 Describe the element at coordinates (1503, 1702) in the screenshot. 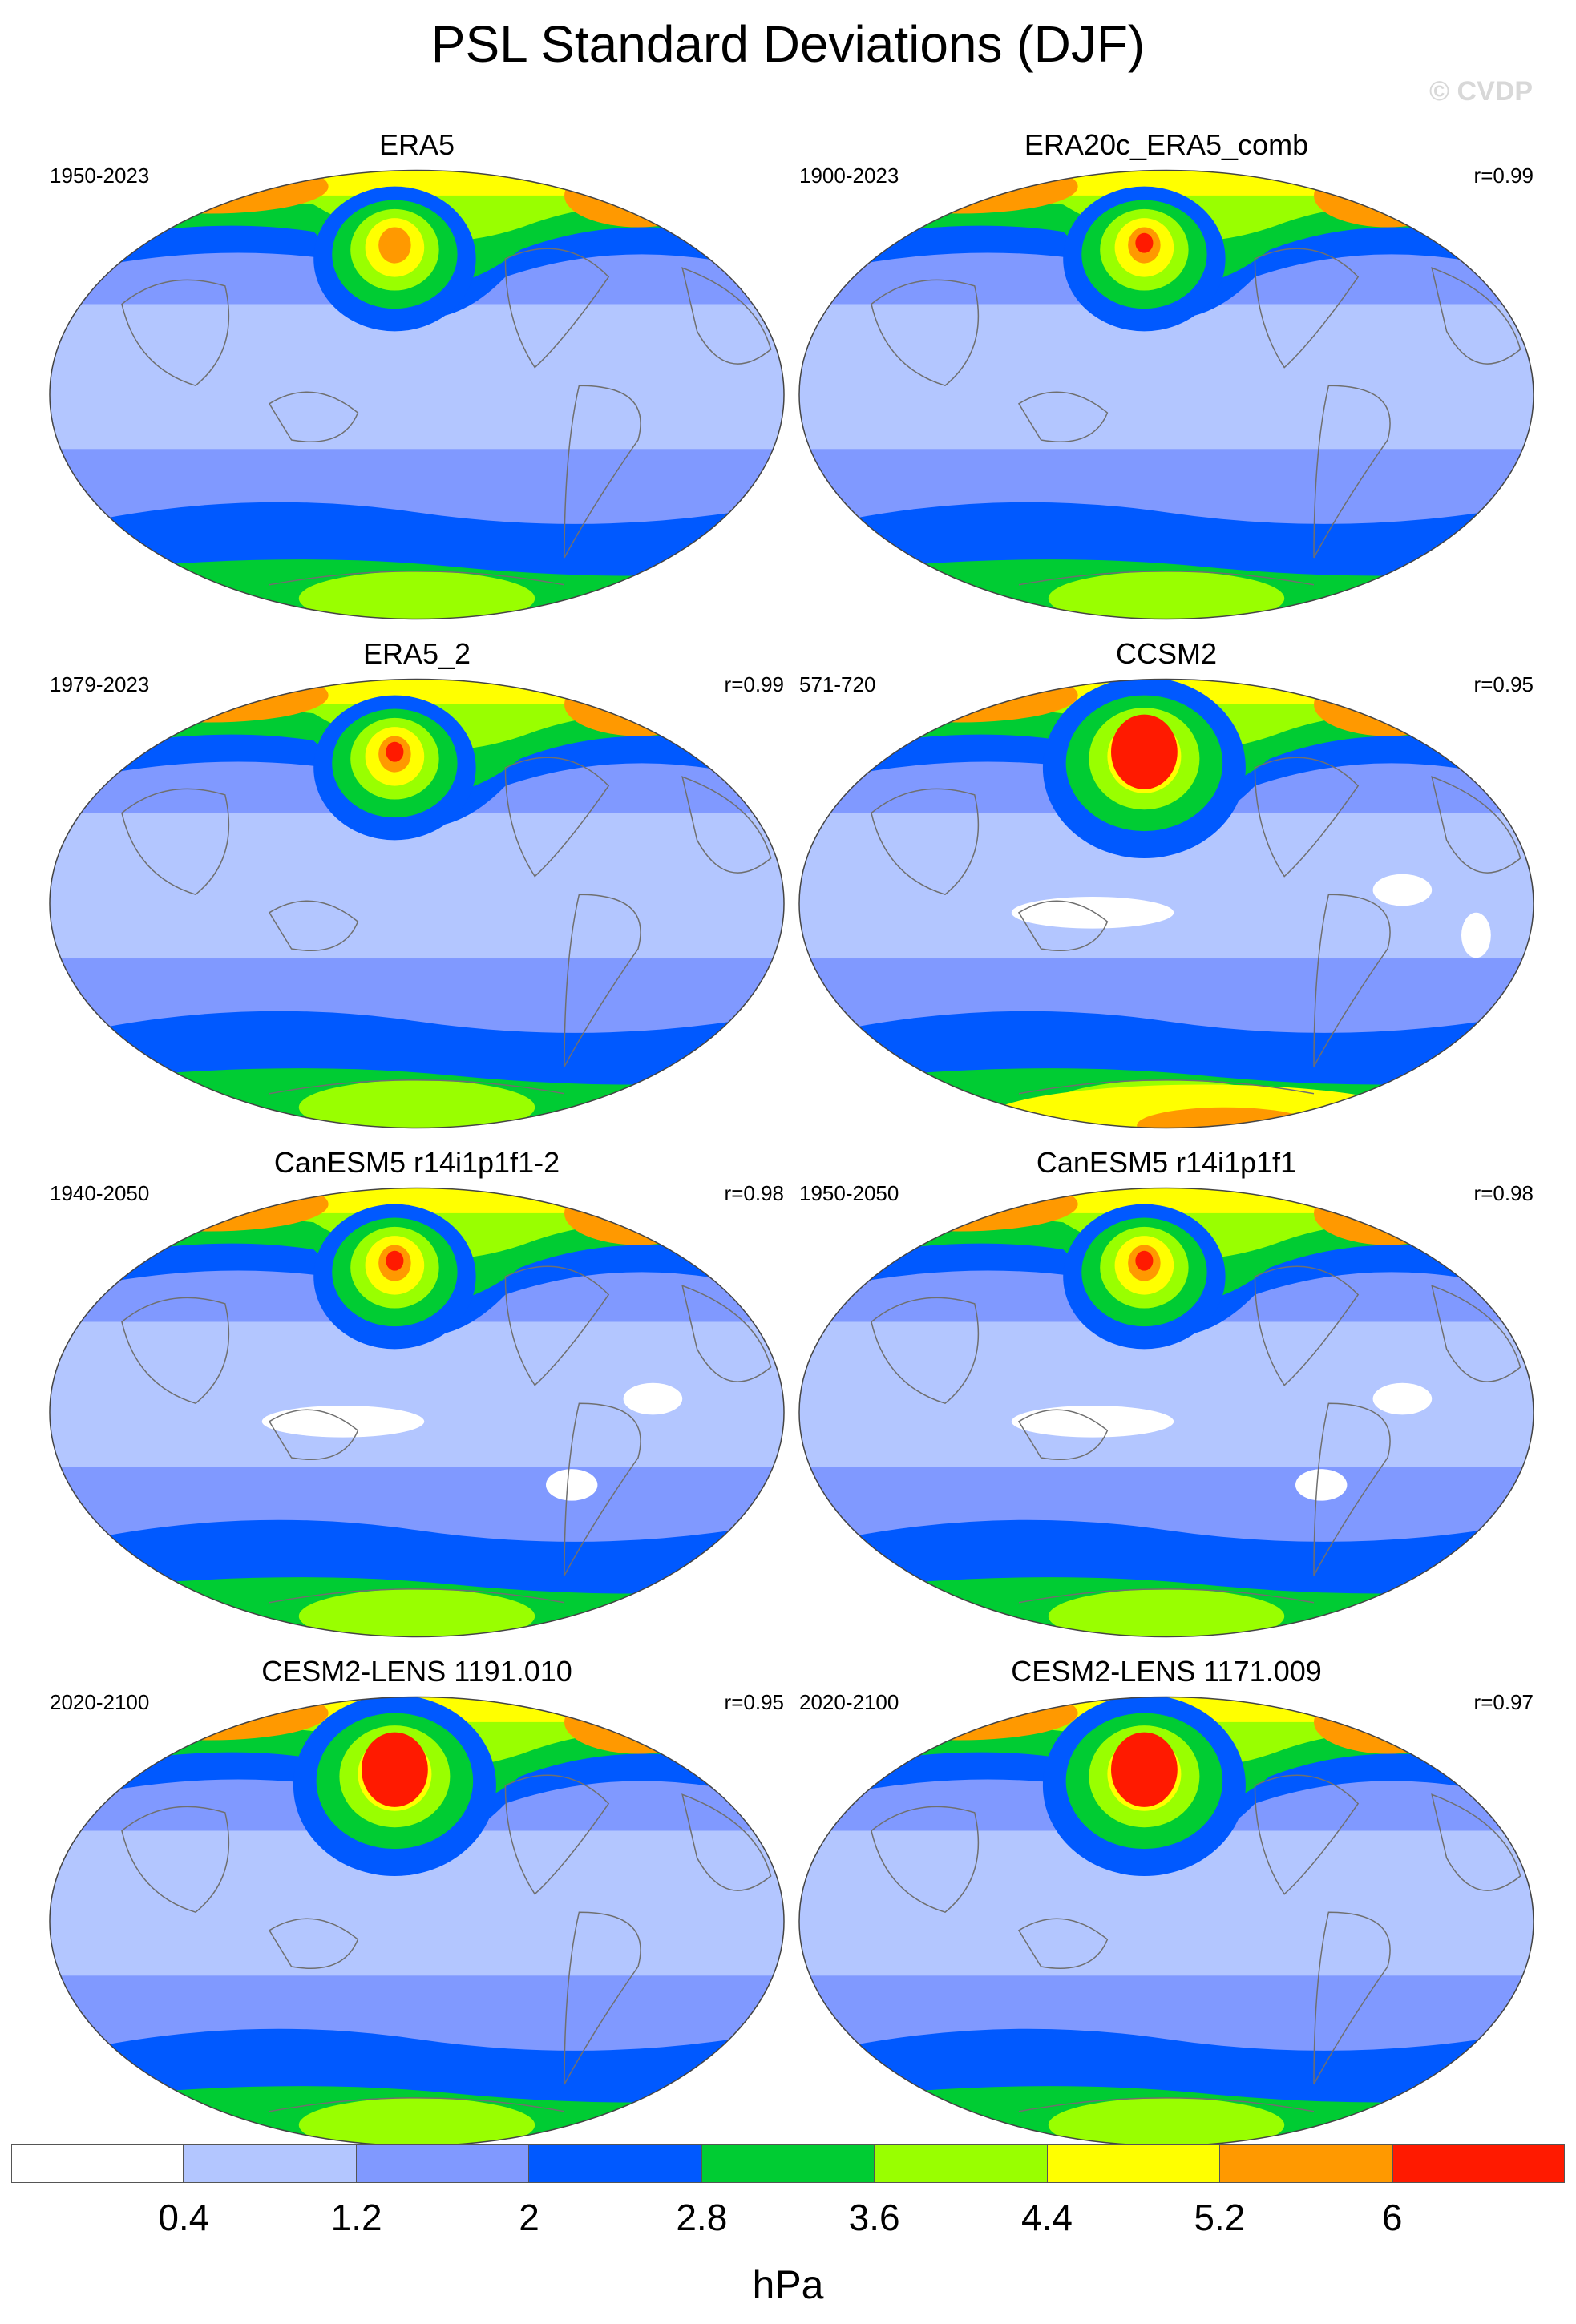

I see `panel-correlation: r=0.97` at that location.